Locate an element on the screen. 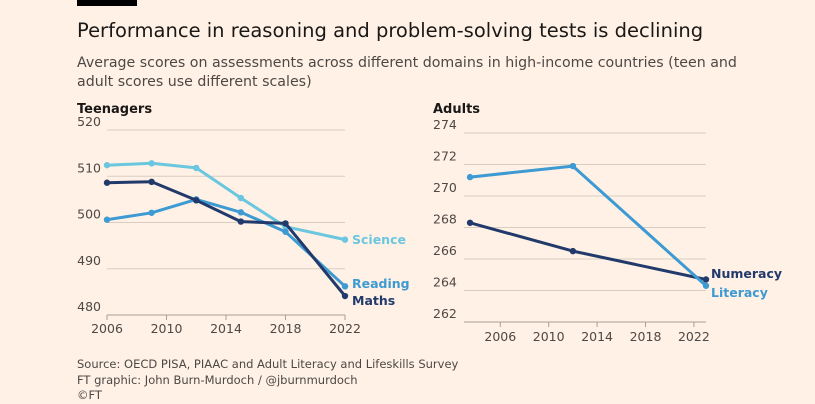 The width and height of the screenshot is (815, 404). teenagers-reading-series-label: Reading is located at coordinates (381, 283).